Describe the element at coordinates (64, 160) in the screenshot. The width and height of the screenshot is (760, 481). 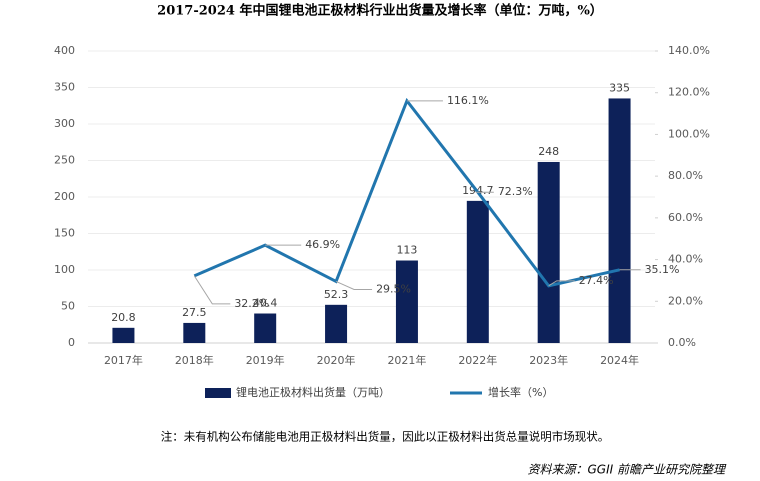
I see `y-tick-label: 250` at that location.